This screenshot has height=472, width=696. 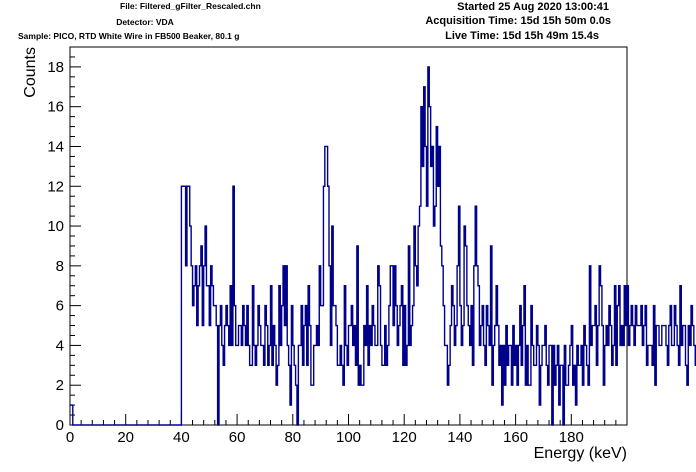 I want to click on x-tick-label: 20, so click(x=125, y=437).